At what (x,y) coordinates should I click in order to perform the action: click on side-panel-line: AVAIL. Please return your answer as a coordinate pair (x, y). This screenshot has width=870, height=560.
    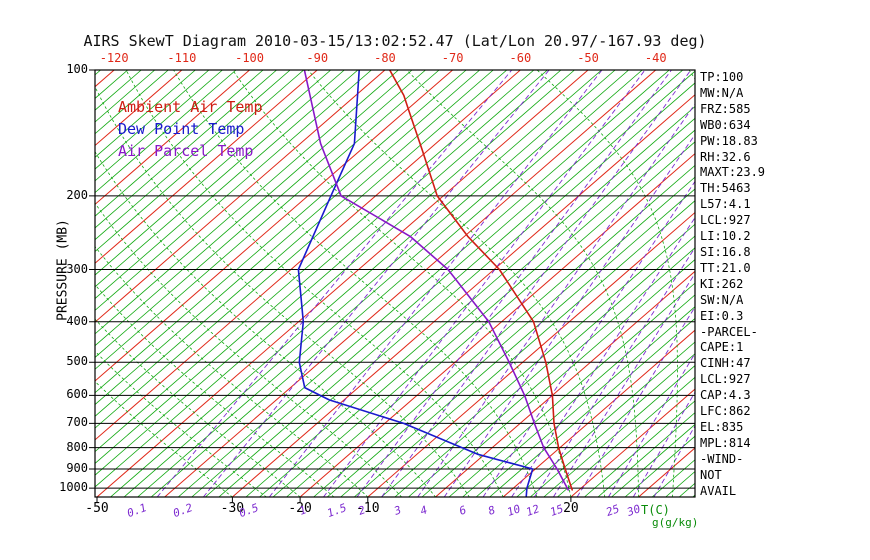
    Looking at the image, I should click on (718, 490).